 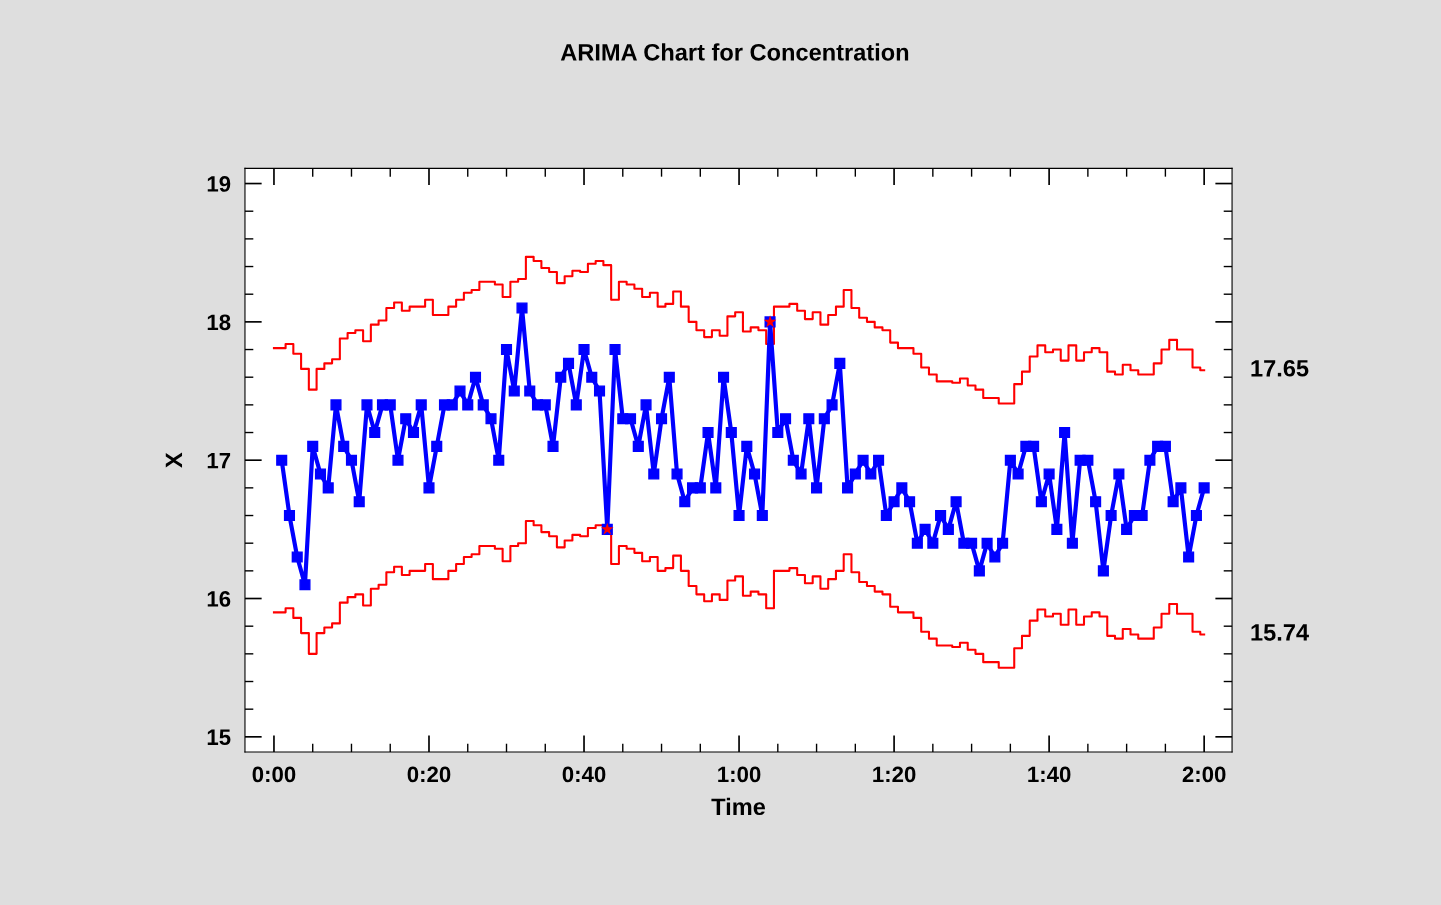 I want to click on y-tick-label: 19, so click(x=219, y=184).